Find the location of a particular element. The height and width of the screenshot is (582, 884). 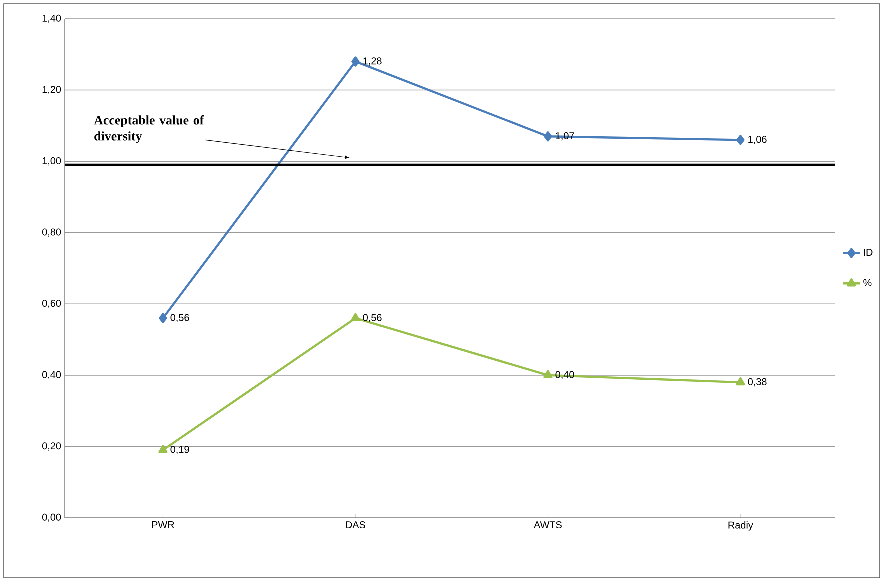

ref-line-label: Acceptable value of diversity is located at coordinates (149, 130).